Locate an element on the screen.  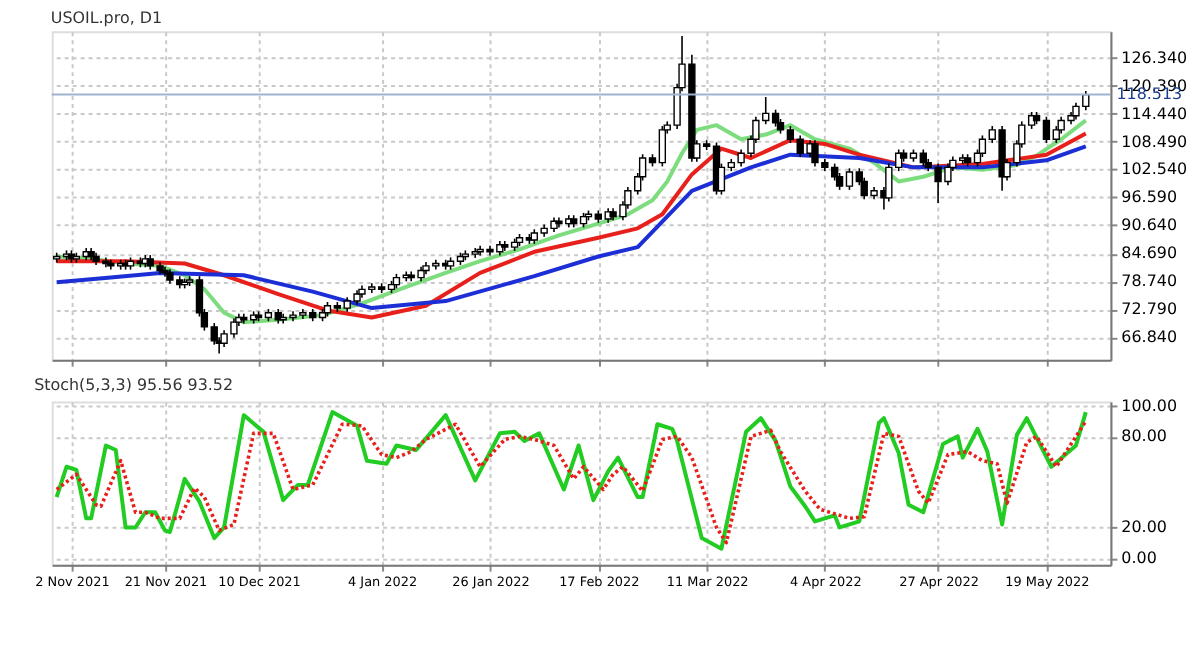
chart-title: Stoch(5,3,3) 95.56 93.52 is located at coordinates (134, 385).